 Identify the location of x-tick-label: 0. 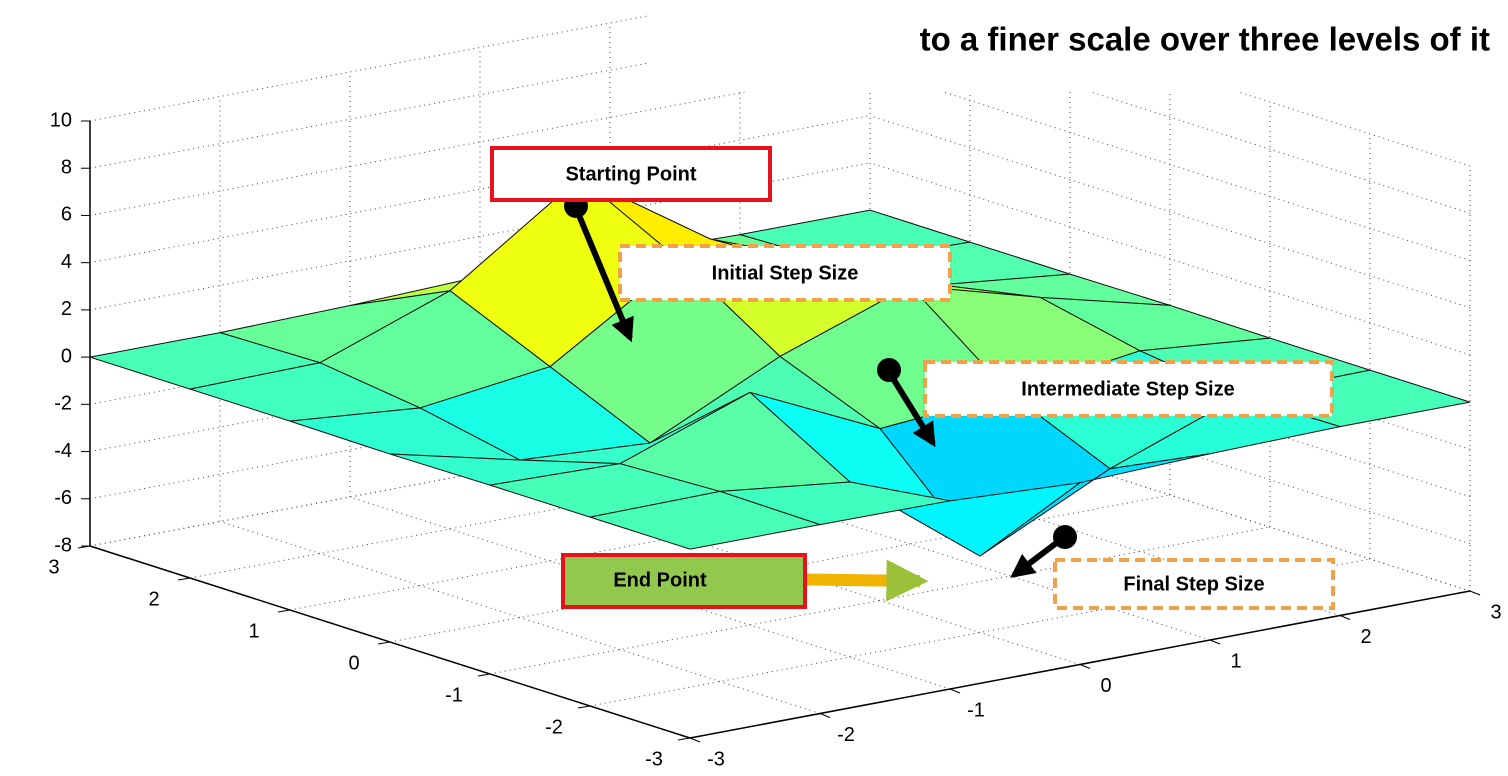
(1105, 686).